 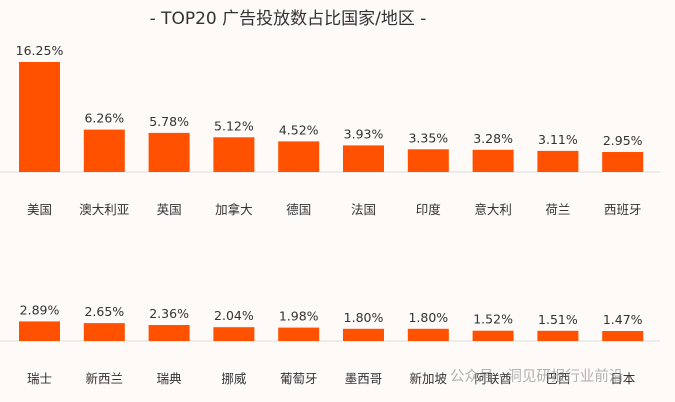 I want to click on category-label: 印度, so click(x=429, y=209).